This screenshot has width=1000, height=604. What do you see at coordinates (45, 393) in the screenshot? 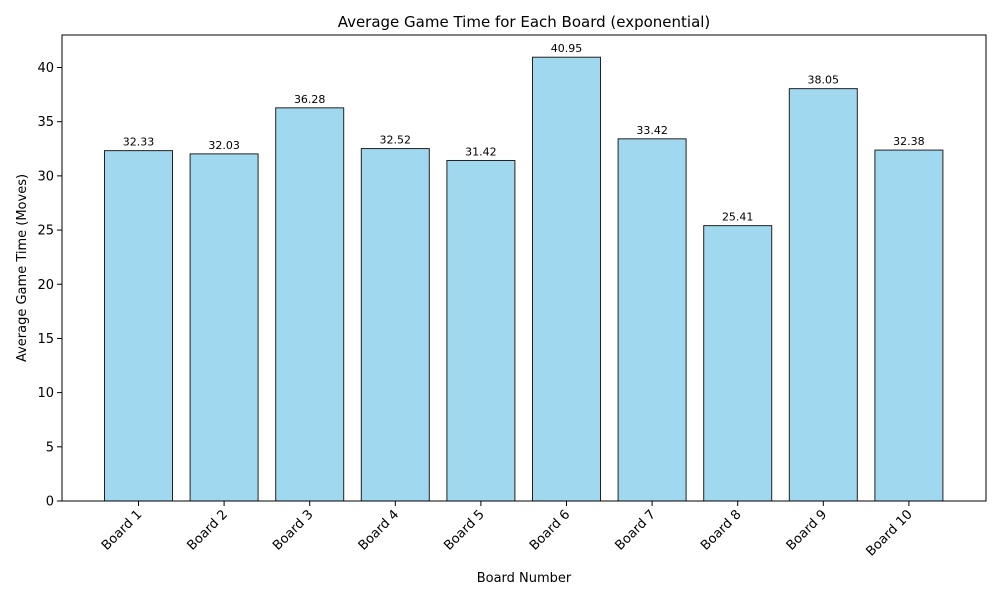
I see `y-tick-label: 10` at bounding box center [45, 393].